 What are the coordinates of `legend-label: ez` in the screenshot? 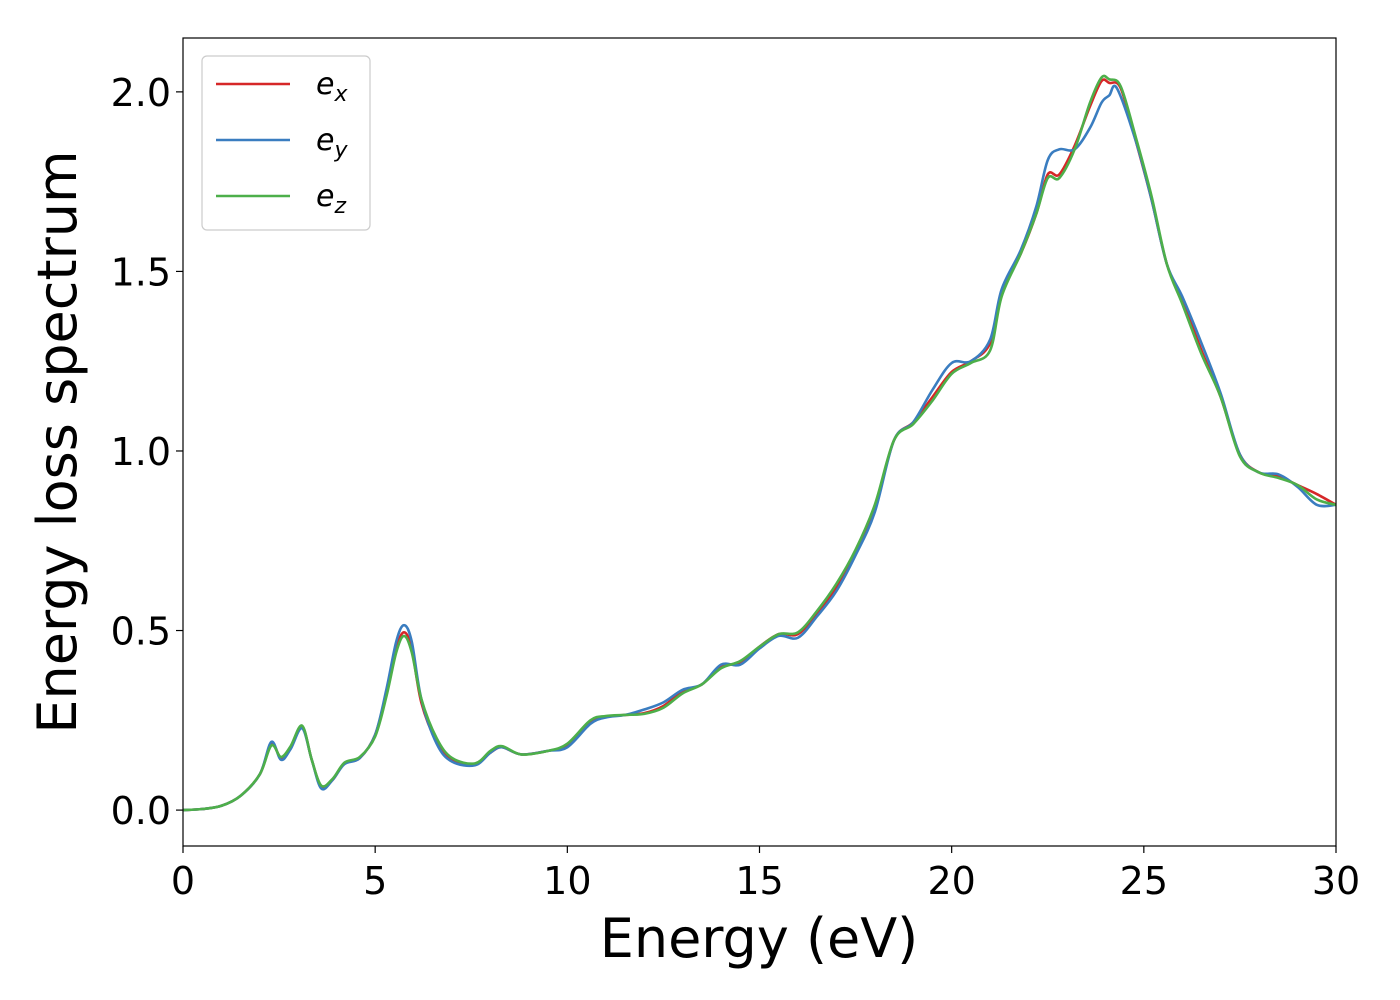 It's located at (331, 199).